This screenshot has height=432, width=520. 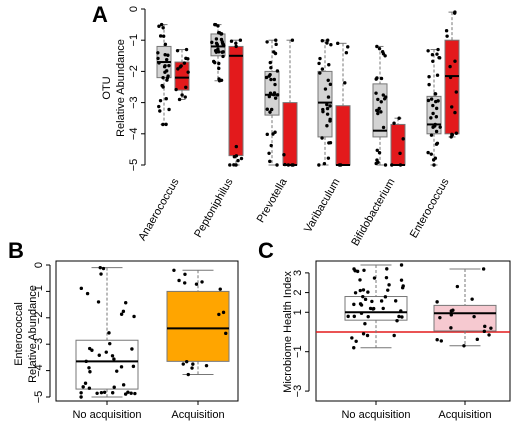 I want to click on panel-b-box-0-box, so click(x=107, y=364).